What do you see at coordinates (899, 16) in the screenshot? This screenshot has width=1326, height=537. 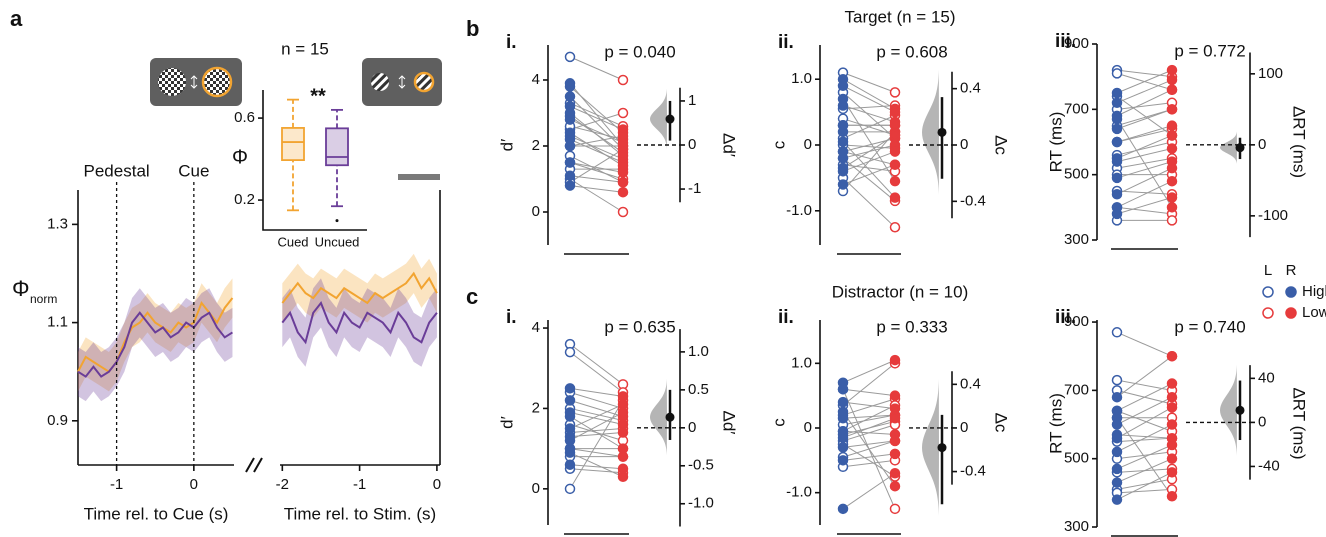 I see `row-title: Target (n = 15)` at bounding box center [899, 16].